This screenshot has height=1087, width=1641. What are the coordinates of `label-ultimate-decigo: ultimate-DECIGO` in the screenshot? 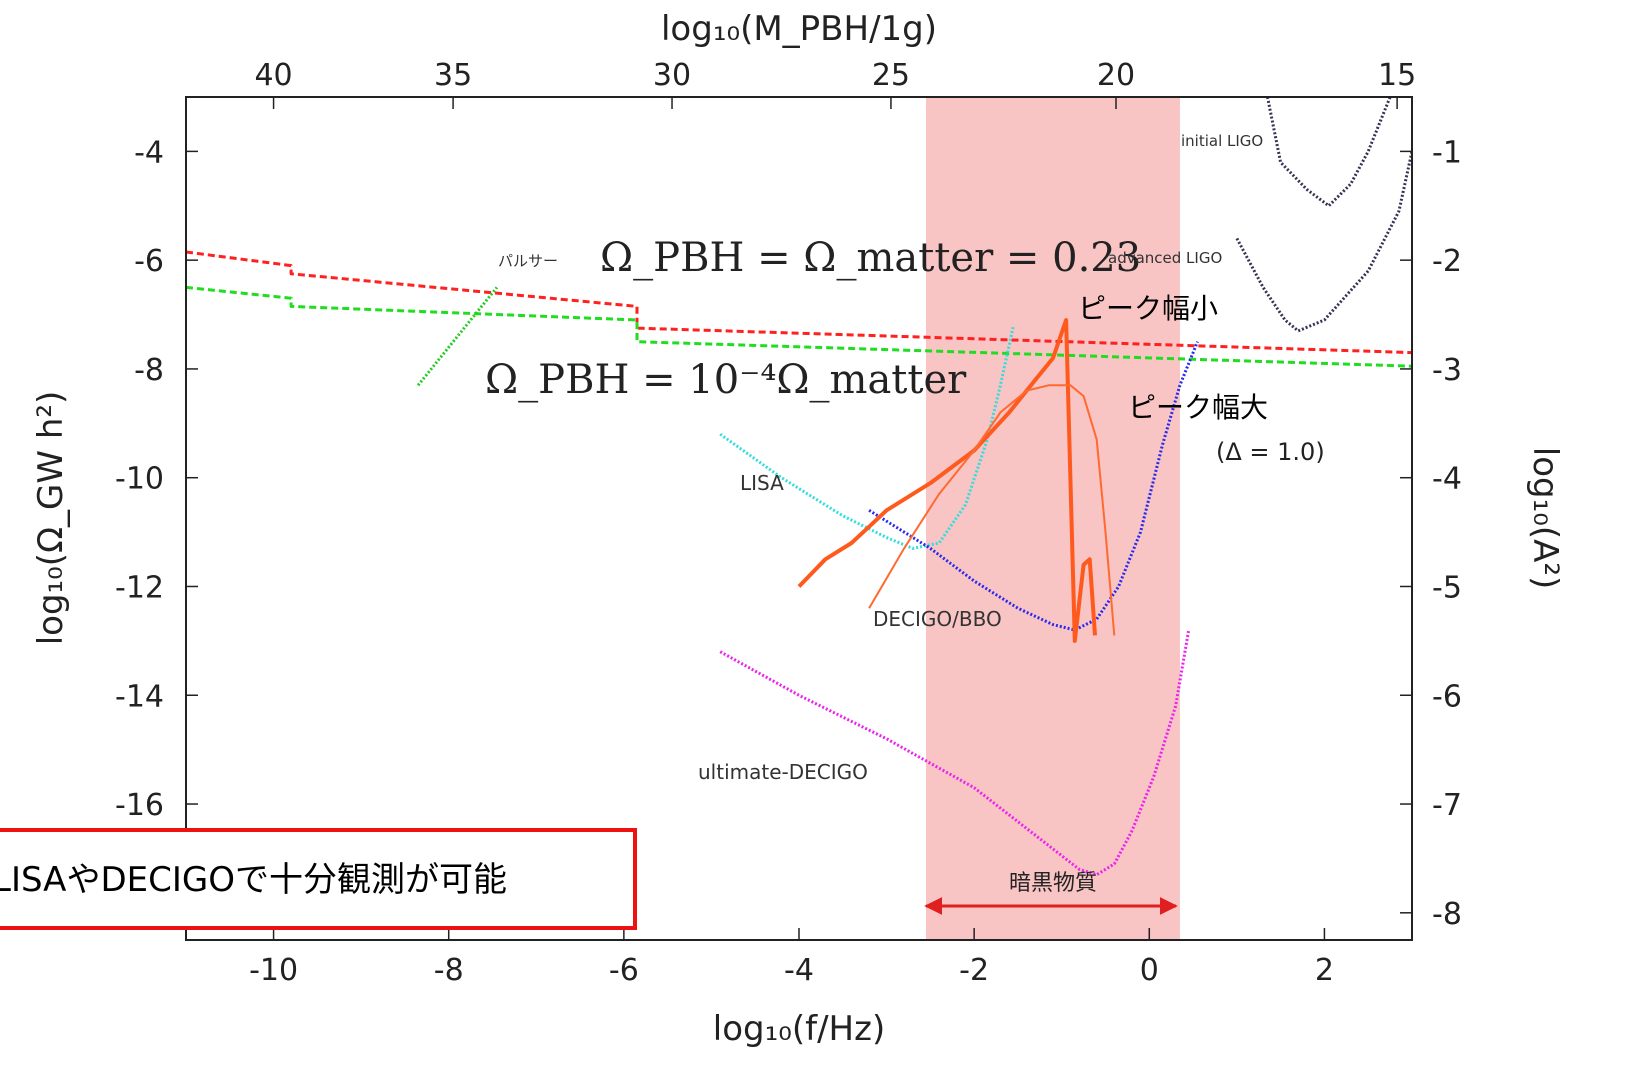 It's located at (783, 772).